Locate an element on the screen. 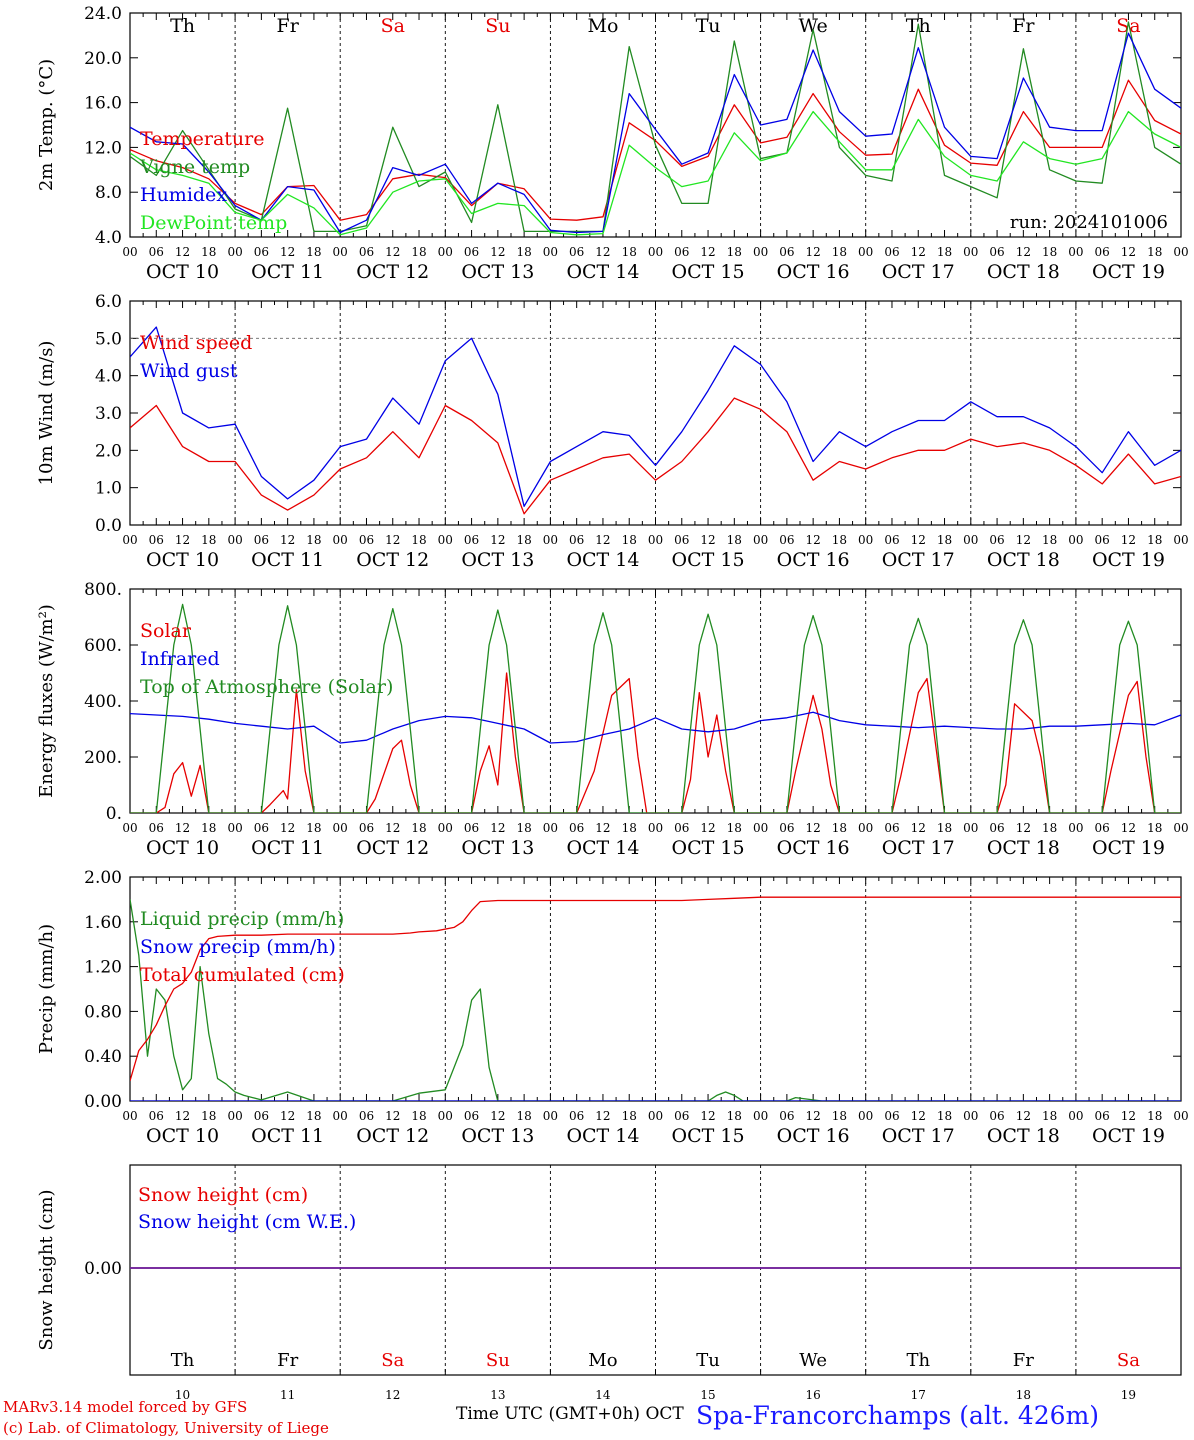 The height and width of the screenshot is (1440, 1194). series-line-total-cumulated-cm- is located at coordinates (655, 988).